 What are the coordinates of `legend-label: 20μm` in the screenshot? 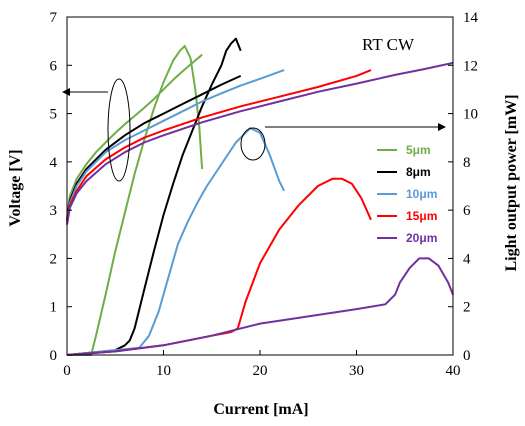 It's located at (421, 238).